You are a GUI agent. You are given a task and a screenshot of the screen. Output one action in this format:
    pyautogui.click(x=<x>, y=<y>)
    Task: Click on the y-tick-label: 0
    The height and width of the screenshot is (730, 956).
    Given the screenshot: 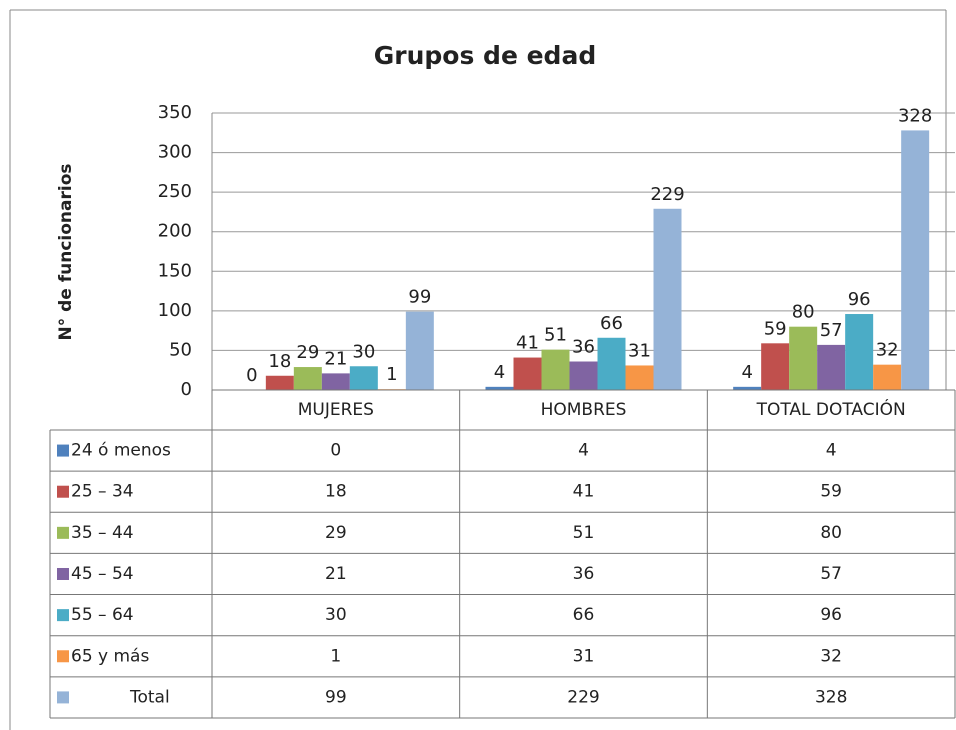 What is the action you would take?
    pyautogui.click(x=186, y=389)
    